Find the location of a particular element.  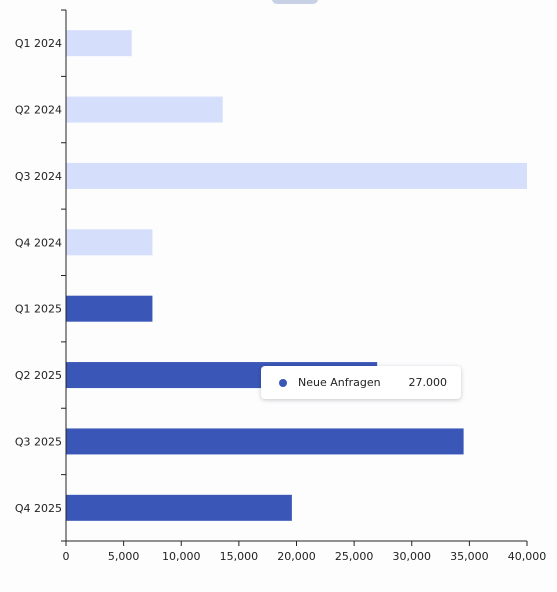

x-tick-label: 0 is located at coordinates (66, 556).